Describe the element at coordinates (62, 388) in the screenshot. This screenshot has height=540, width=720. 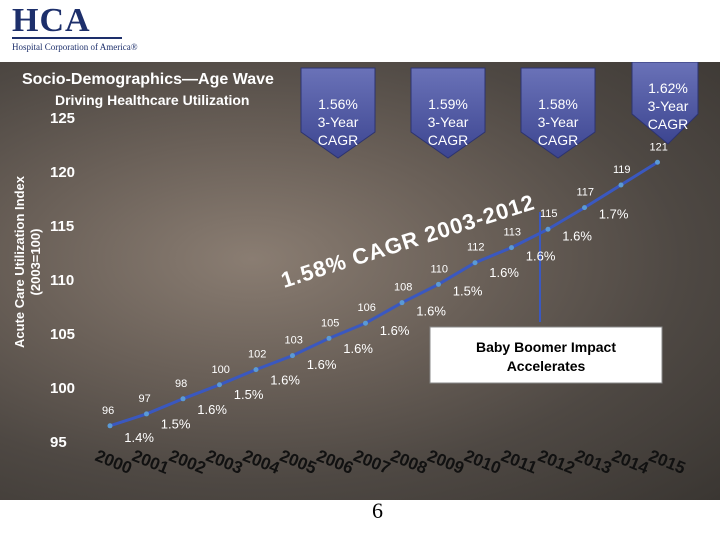
I see `y-tick-label: 100` at that location.